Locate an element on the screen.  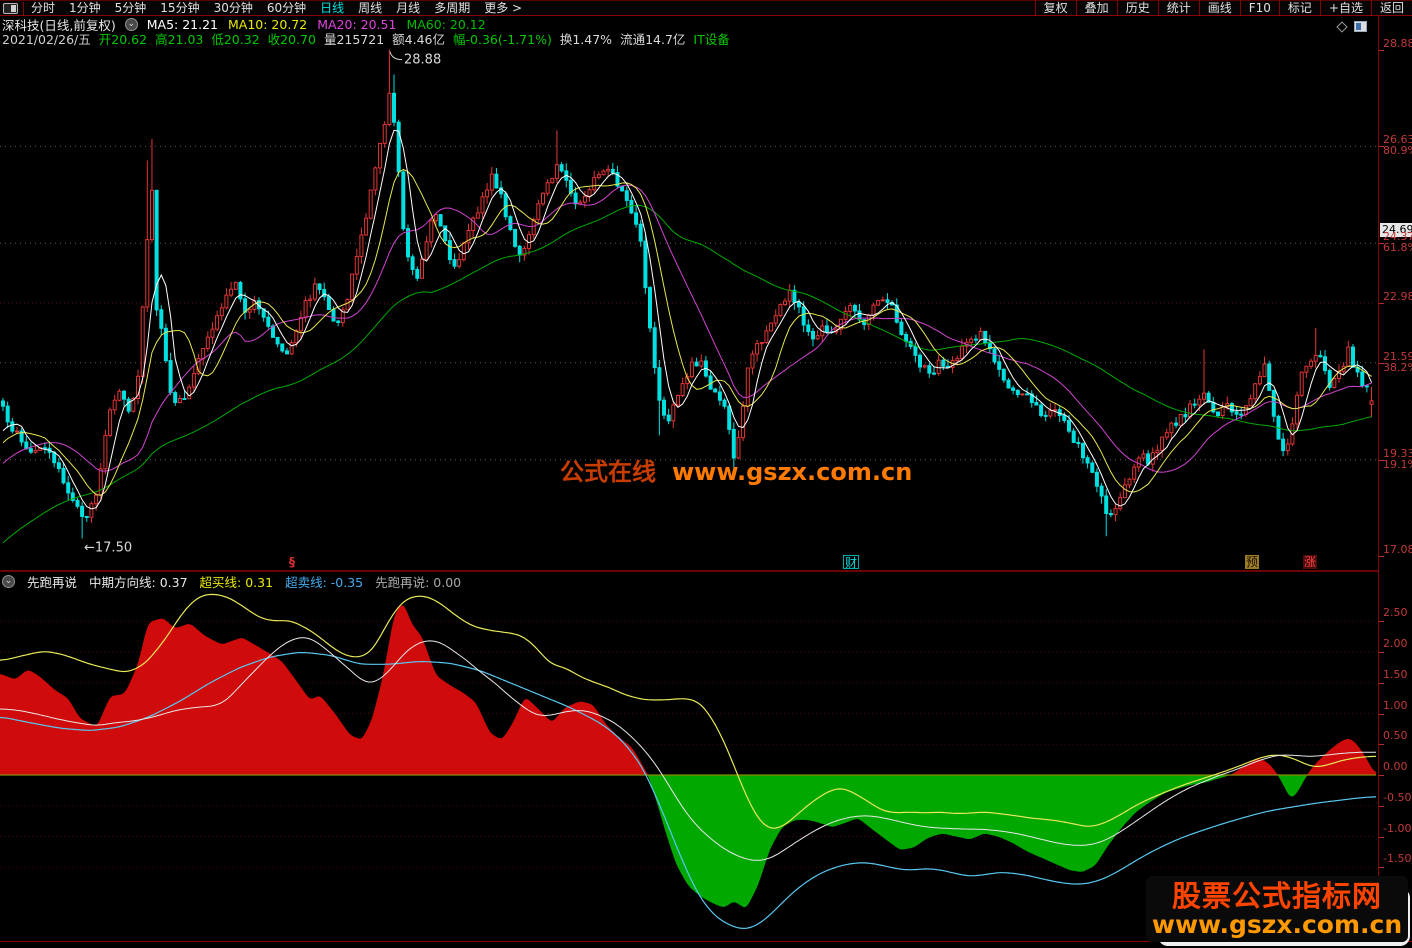
menu-item-tool: 画线 is located at coordinates (1219, 8).